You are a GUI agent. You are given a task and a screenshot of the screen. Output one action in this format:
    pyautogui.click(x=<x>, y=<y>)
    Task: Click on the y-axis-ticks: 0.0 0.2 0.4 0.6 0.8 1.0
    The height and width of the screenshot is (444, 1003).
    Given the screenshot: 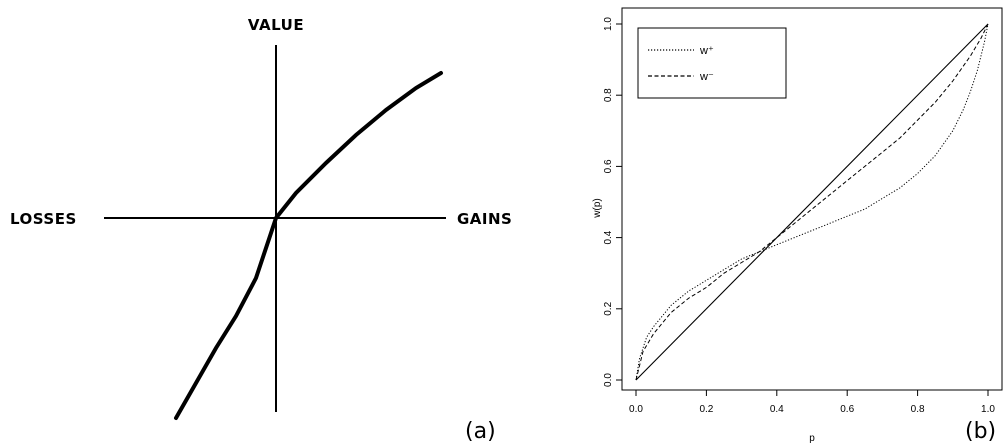 What is the action you would take?
    pyautogui.click(x=612, y=202)
    